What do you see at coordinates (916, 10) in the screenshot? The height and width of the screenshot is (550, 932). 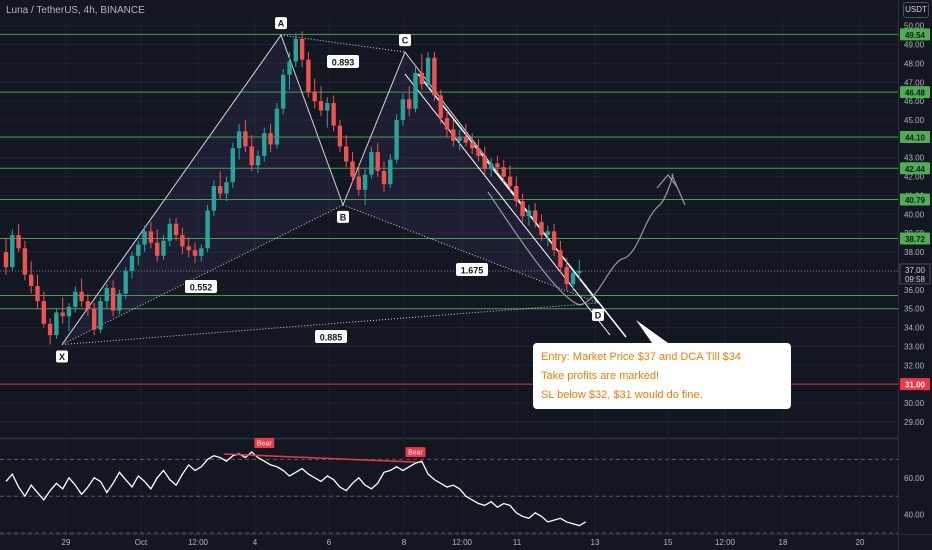 I see `currency-button: USDT` at bounding box center [916, 10].